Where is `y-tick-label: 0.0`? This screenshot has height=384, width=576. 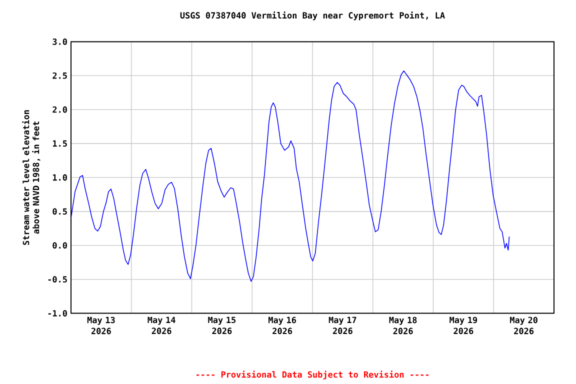
y-tick-label: 0.0 is located at coordinates (59, 245).